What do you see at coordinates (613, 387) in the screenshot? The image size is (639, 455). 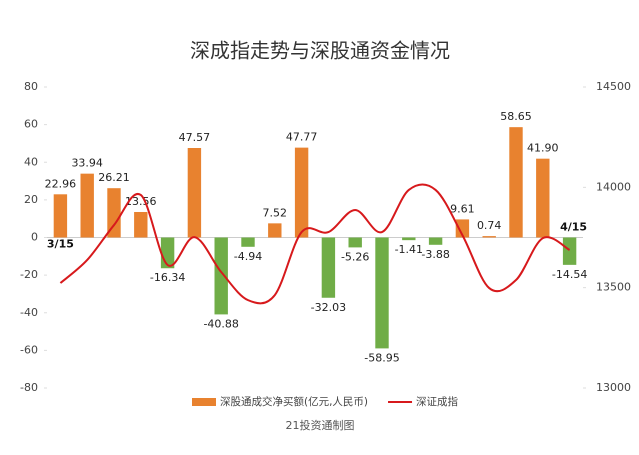 I see `y2-tick-label: 13000` at bounding box center [613, 387].